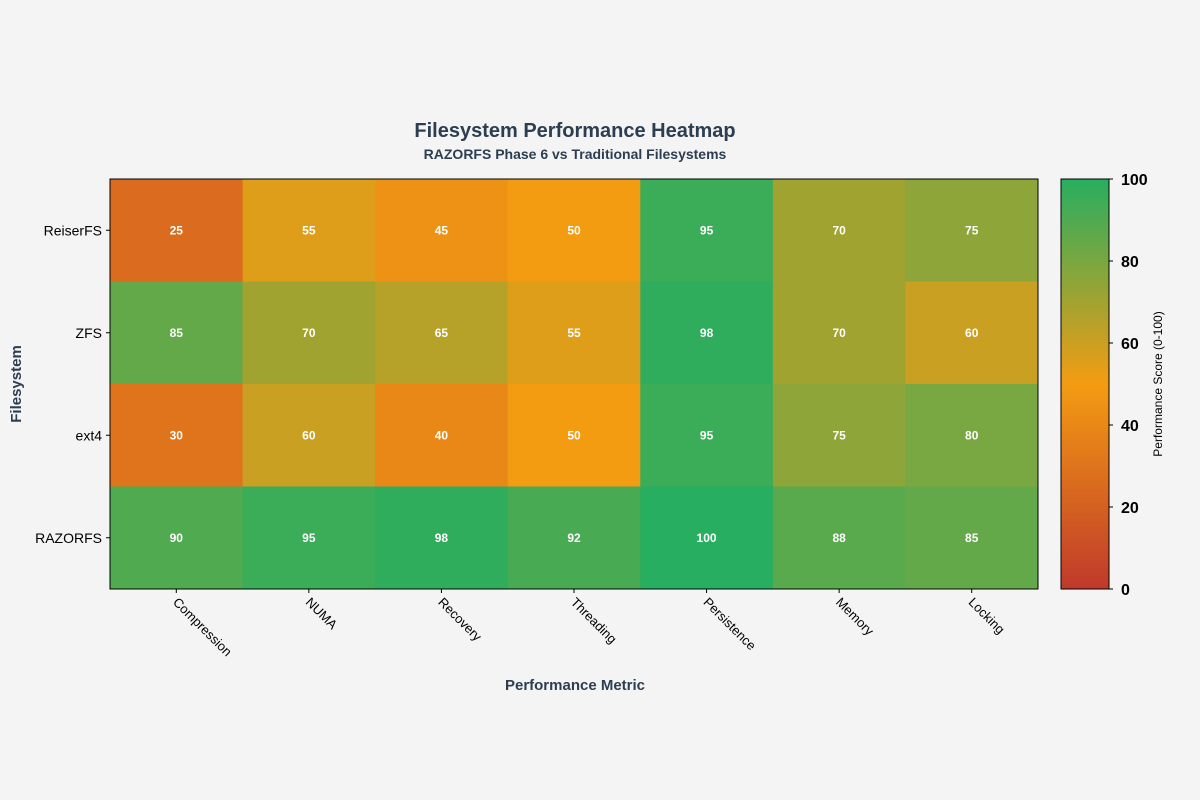  I want to click on cell-value-label: 100, so click(707, 538).